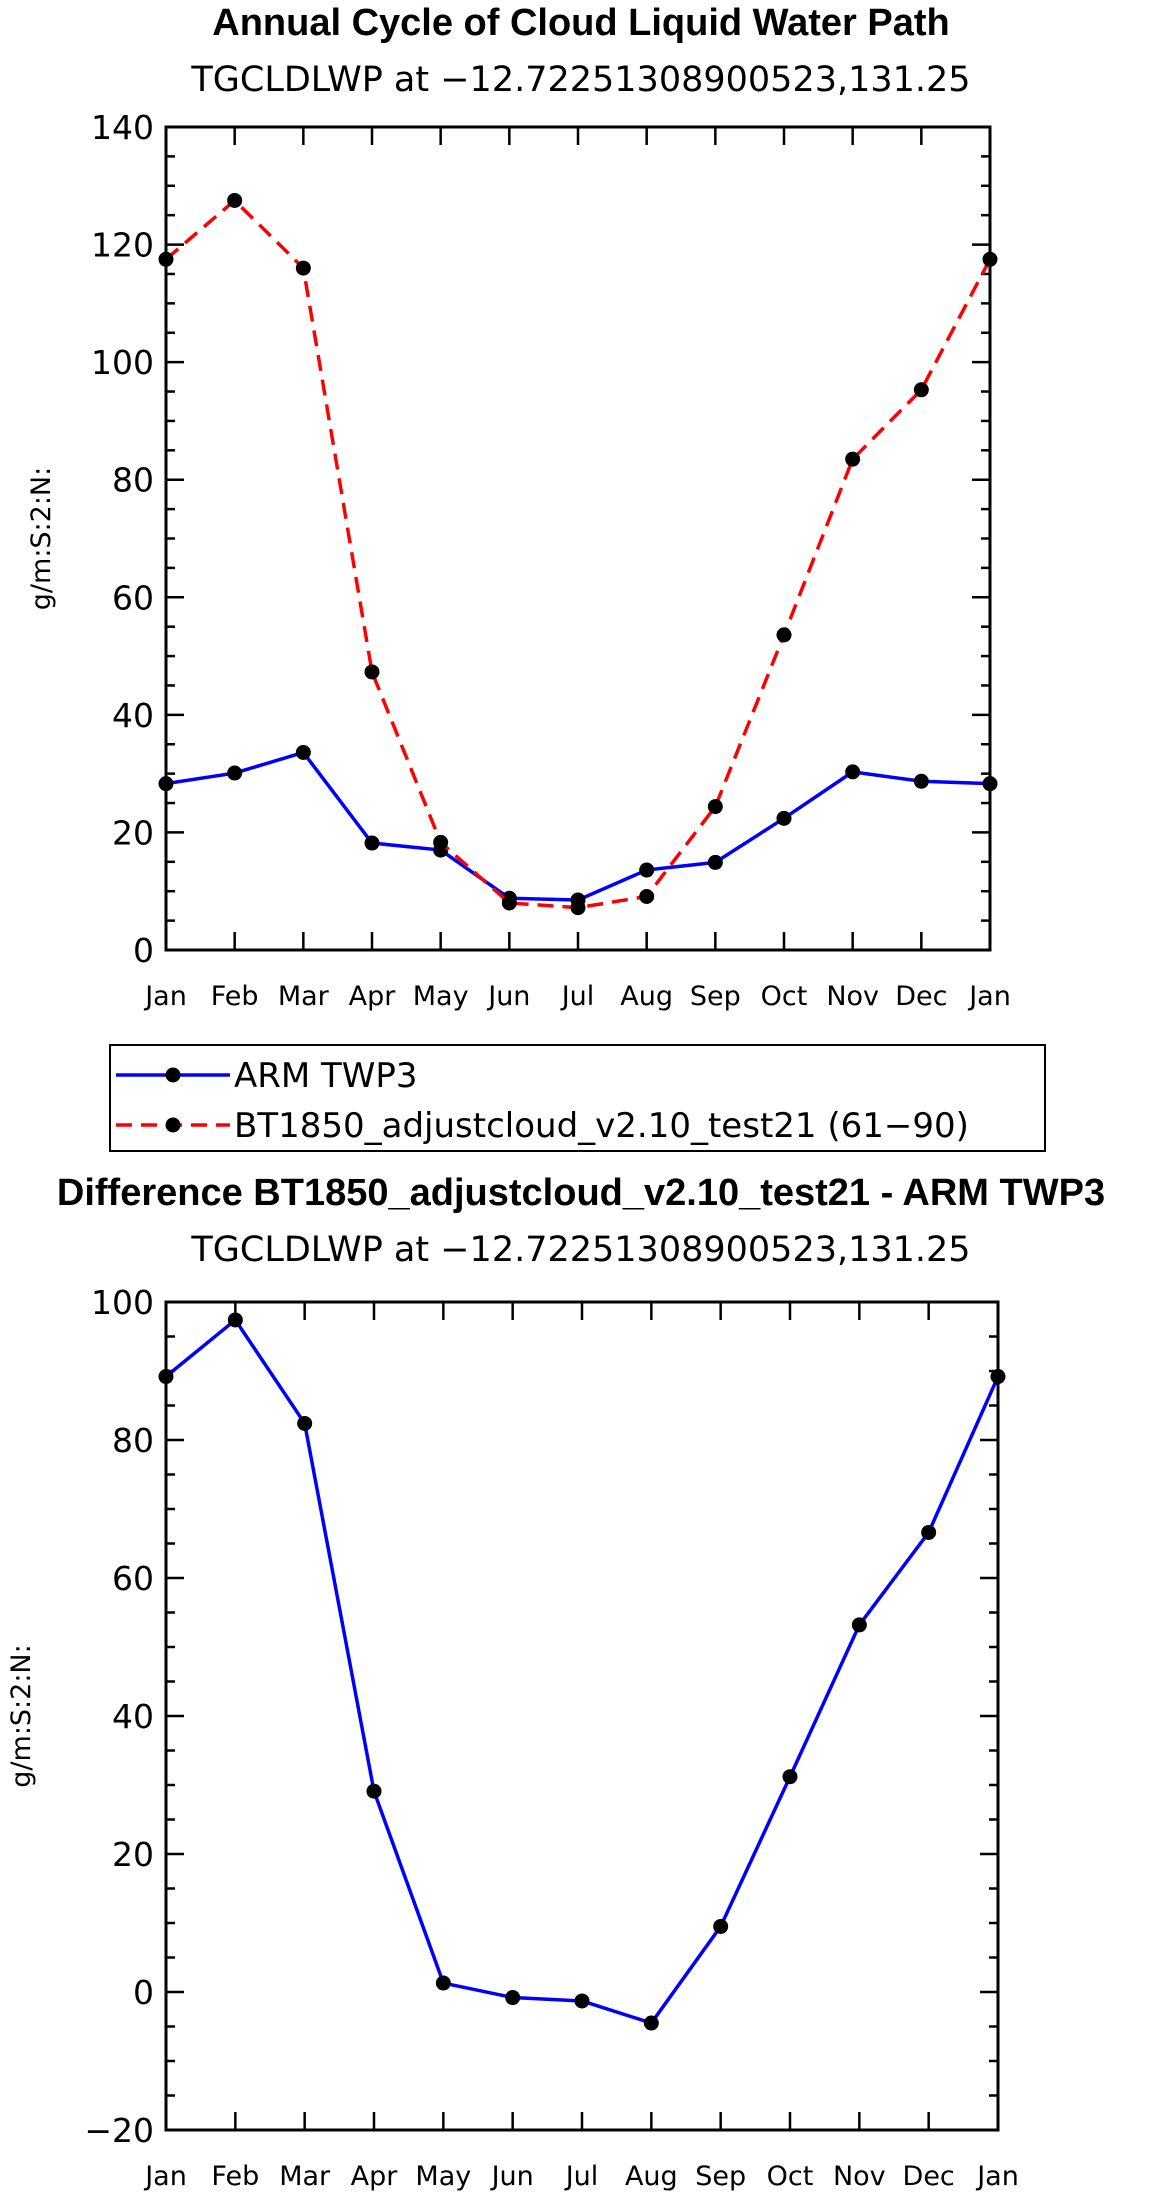 The width and height of the screenshot is (1162, 2209). What do you see at coordinates (122, 245) in the screenshot?
I see `y-tick-label: 120` at bounding box center [122, 245].